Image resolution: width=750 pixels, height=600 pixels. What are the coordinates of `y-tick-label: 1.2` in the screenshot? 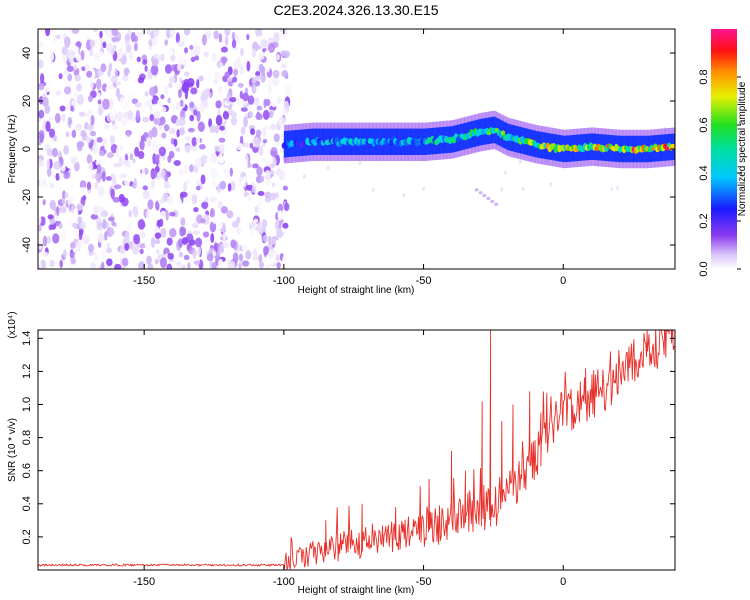 It's located at (27, 371).